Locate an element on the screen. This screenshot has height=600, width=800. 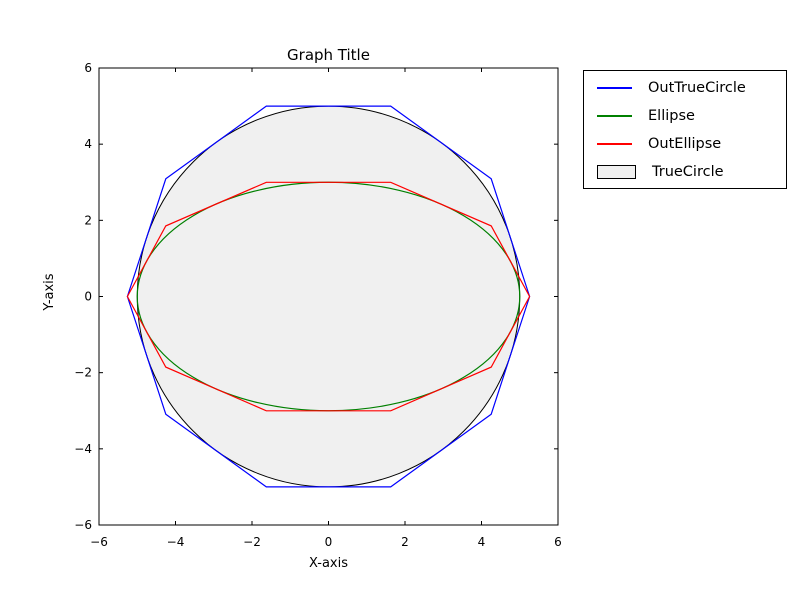
x-tick-label: 6 is located at coordinates (558, 542).